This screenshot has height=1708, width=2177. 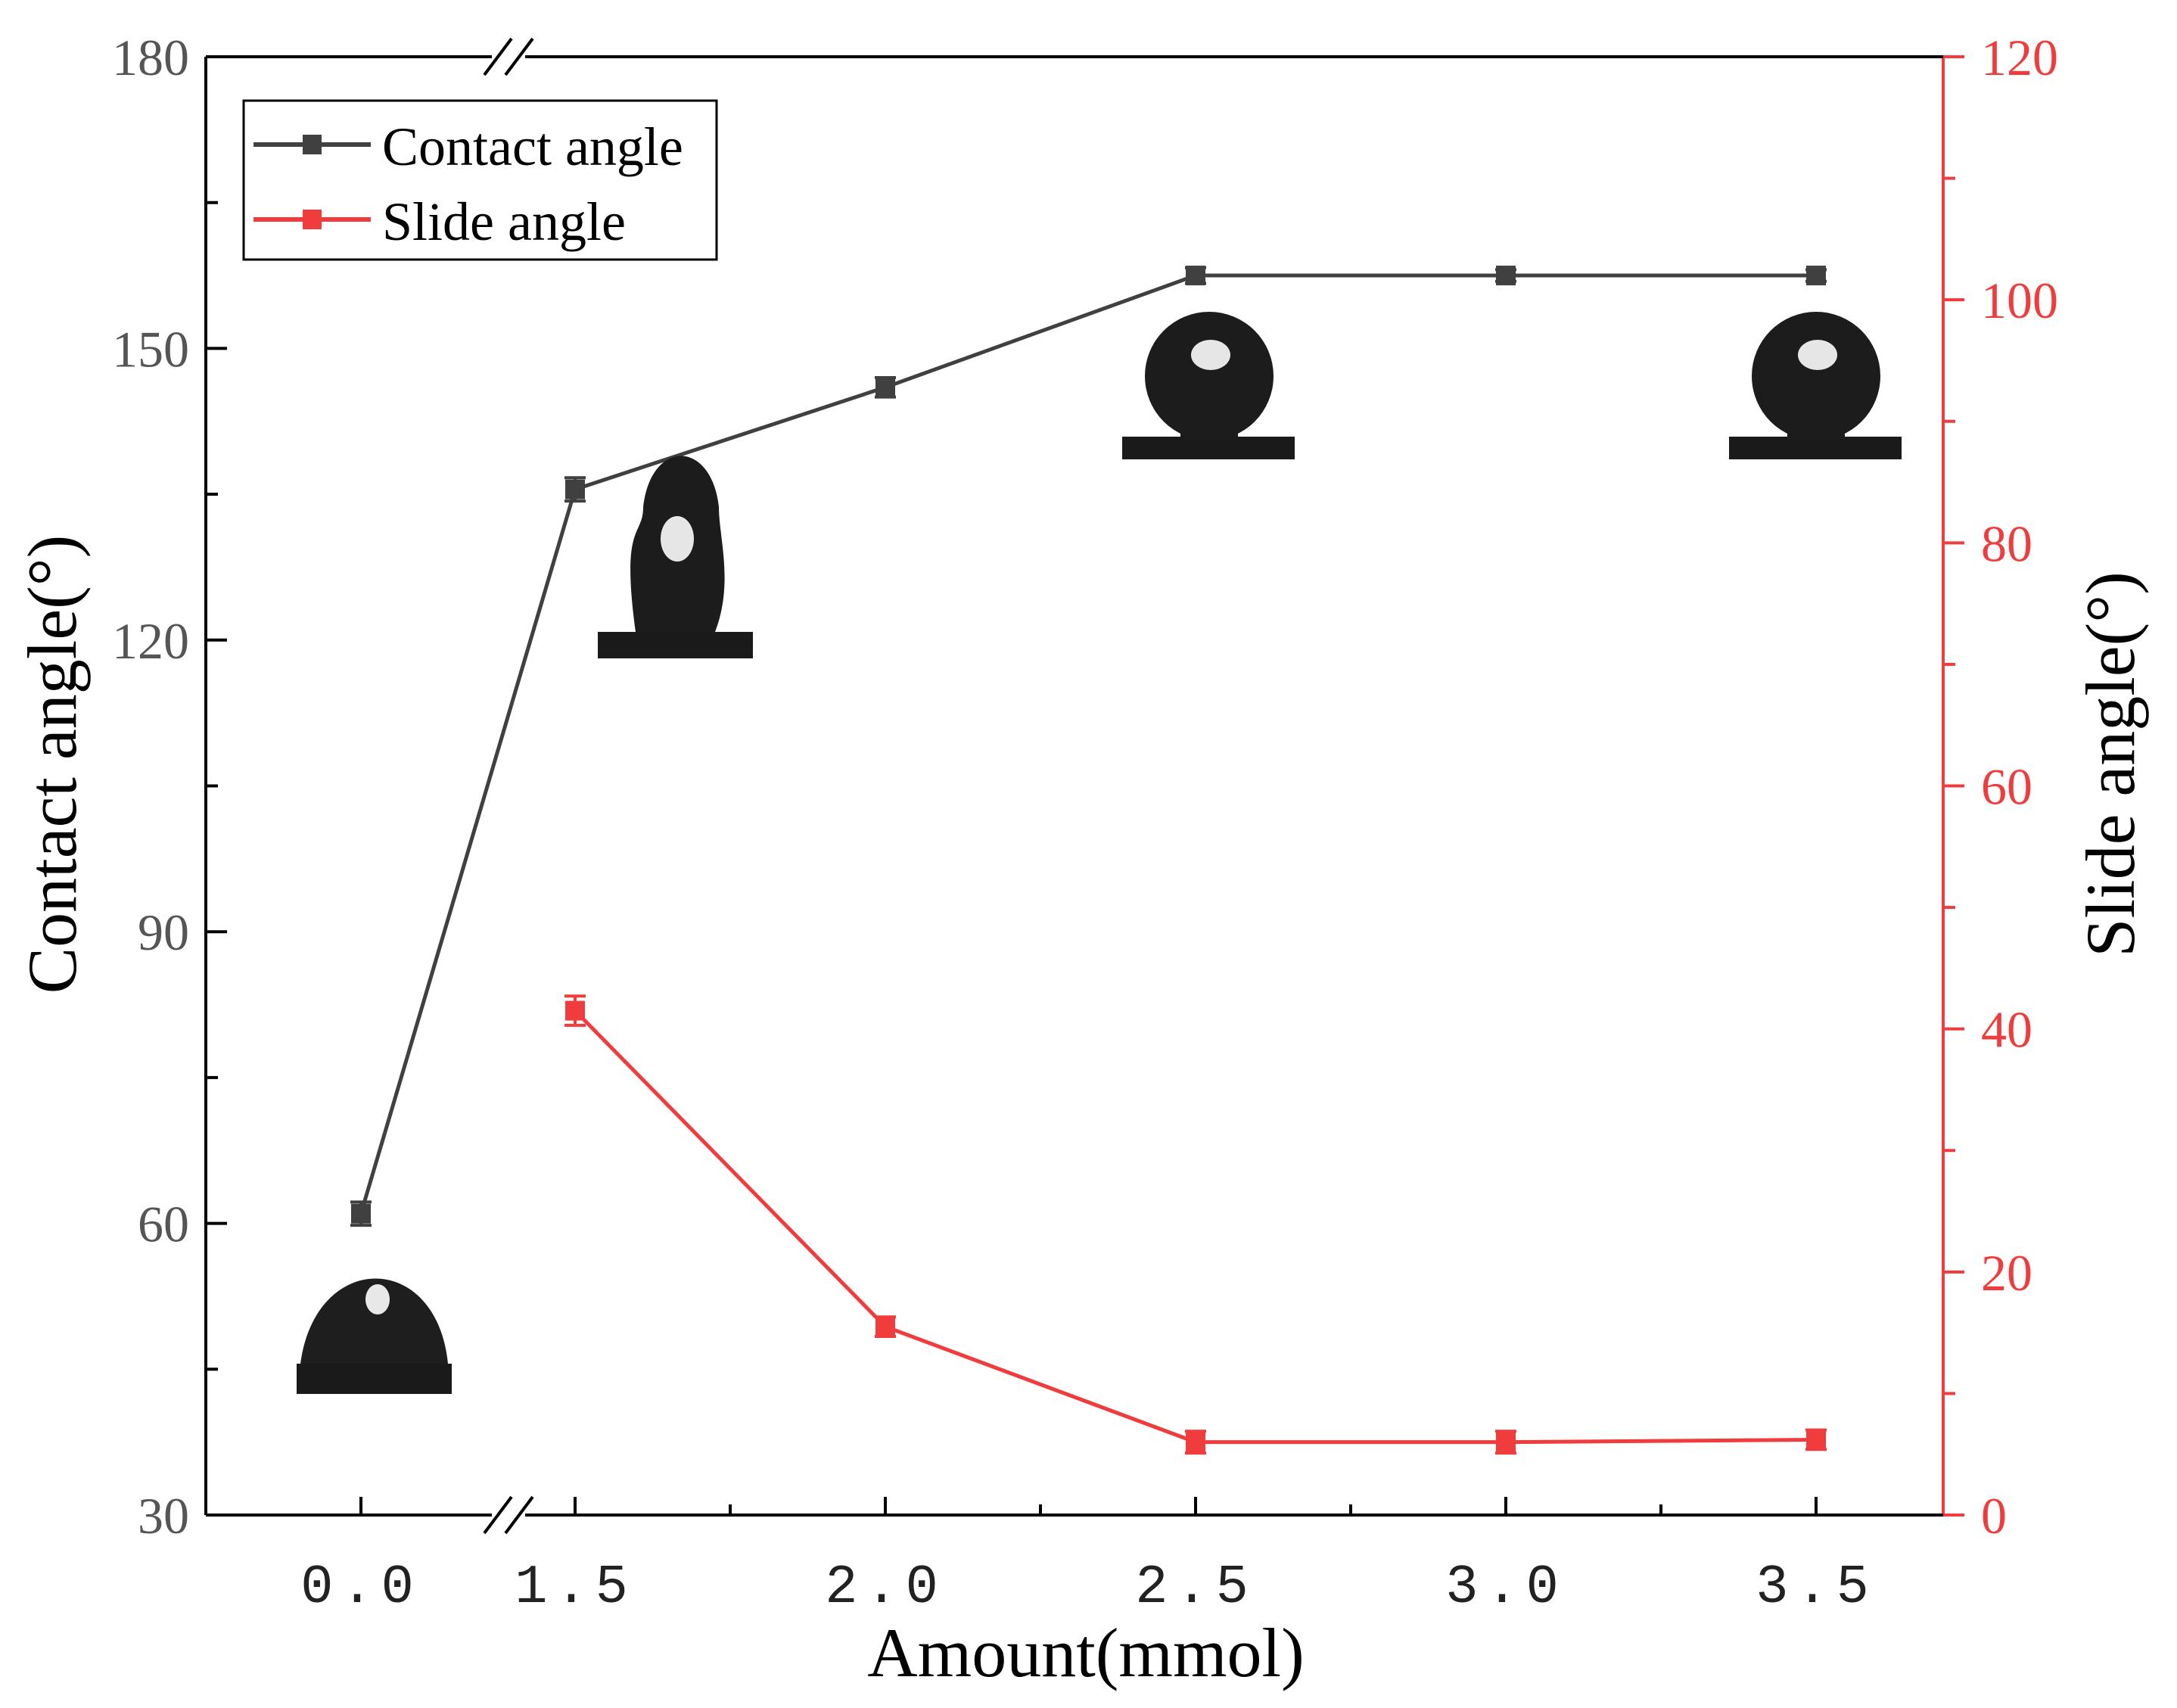 I want to click on y-left-tick-label: 60, so click(x=163, y=1225).